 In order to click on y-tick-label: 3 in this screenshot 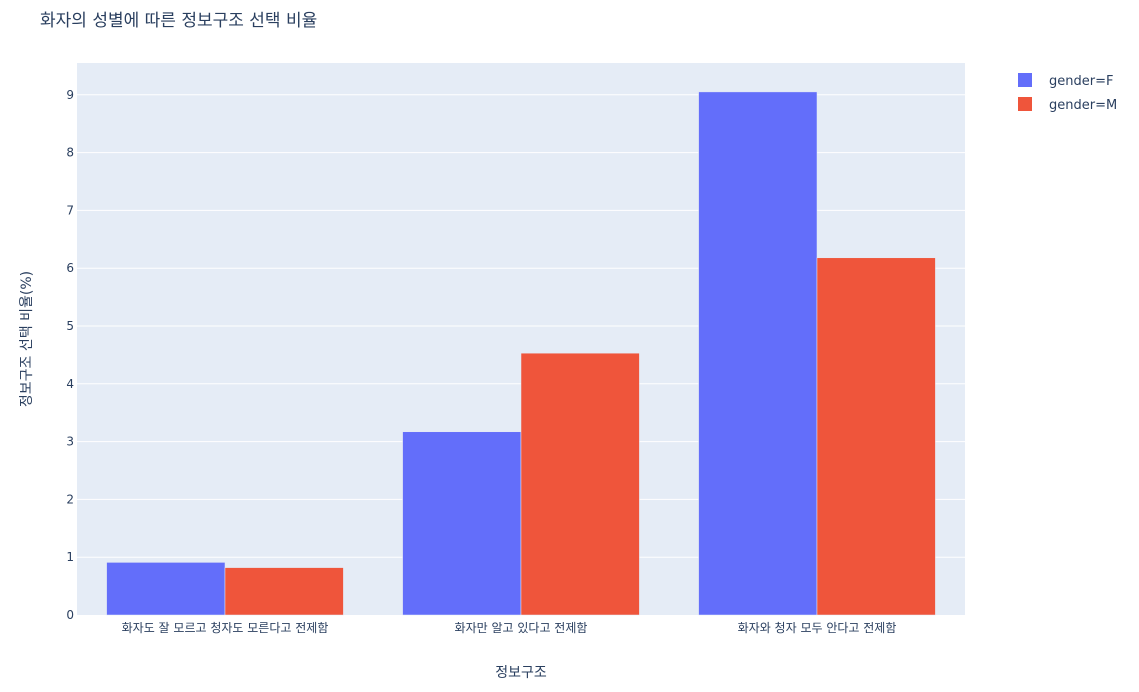, I will do `click(70, 442)`.